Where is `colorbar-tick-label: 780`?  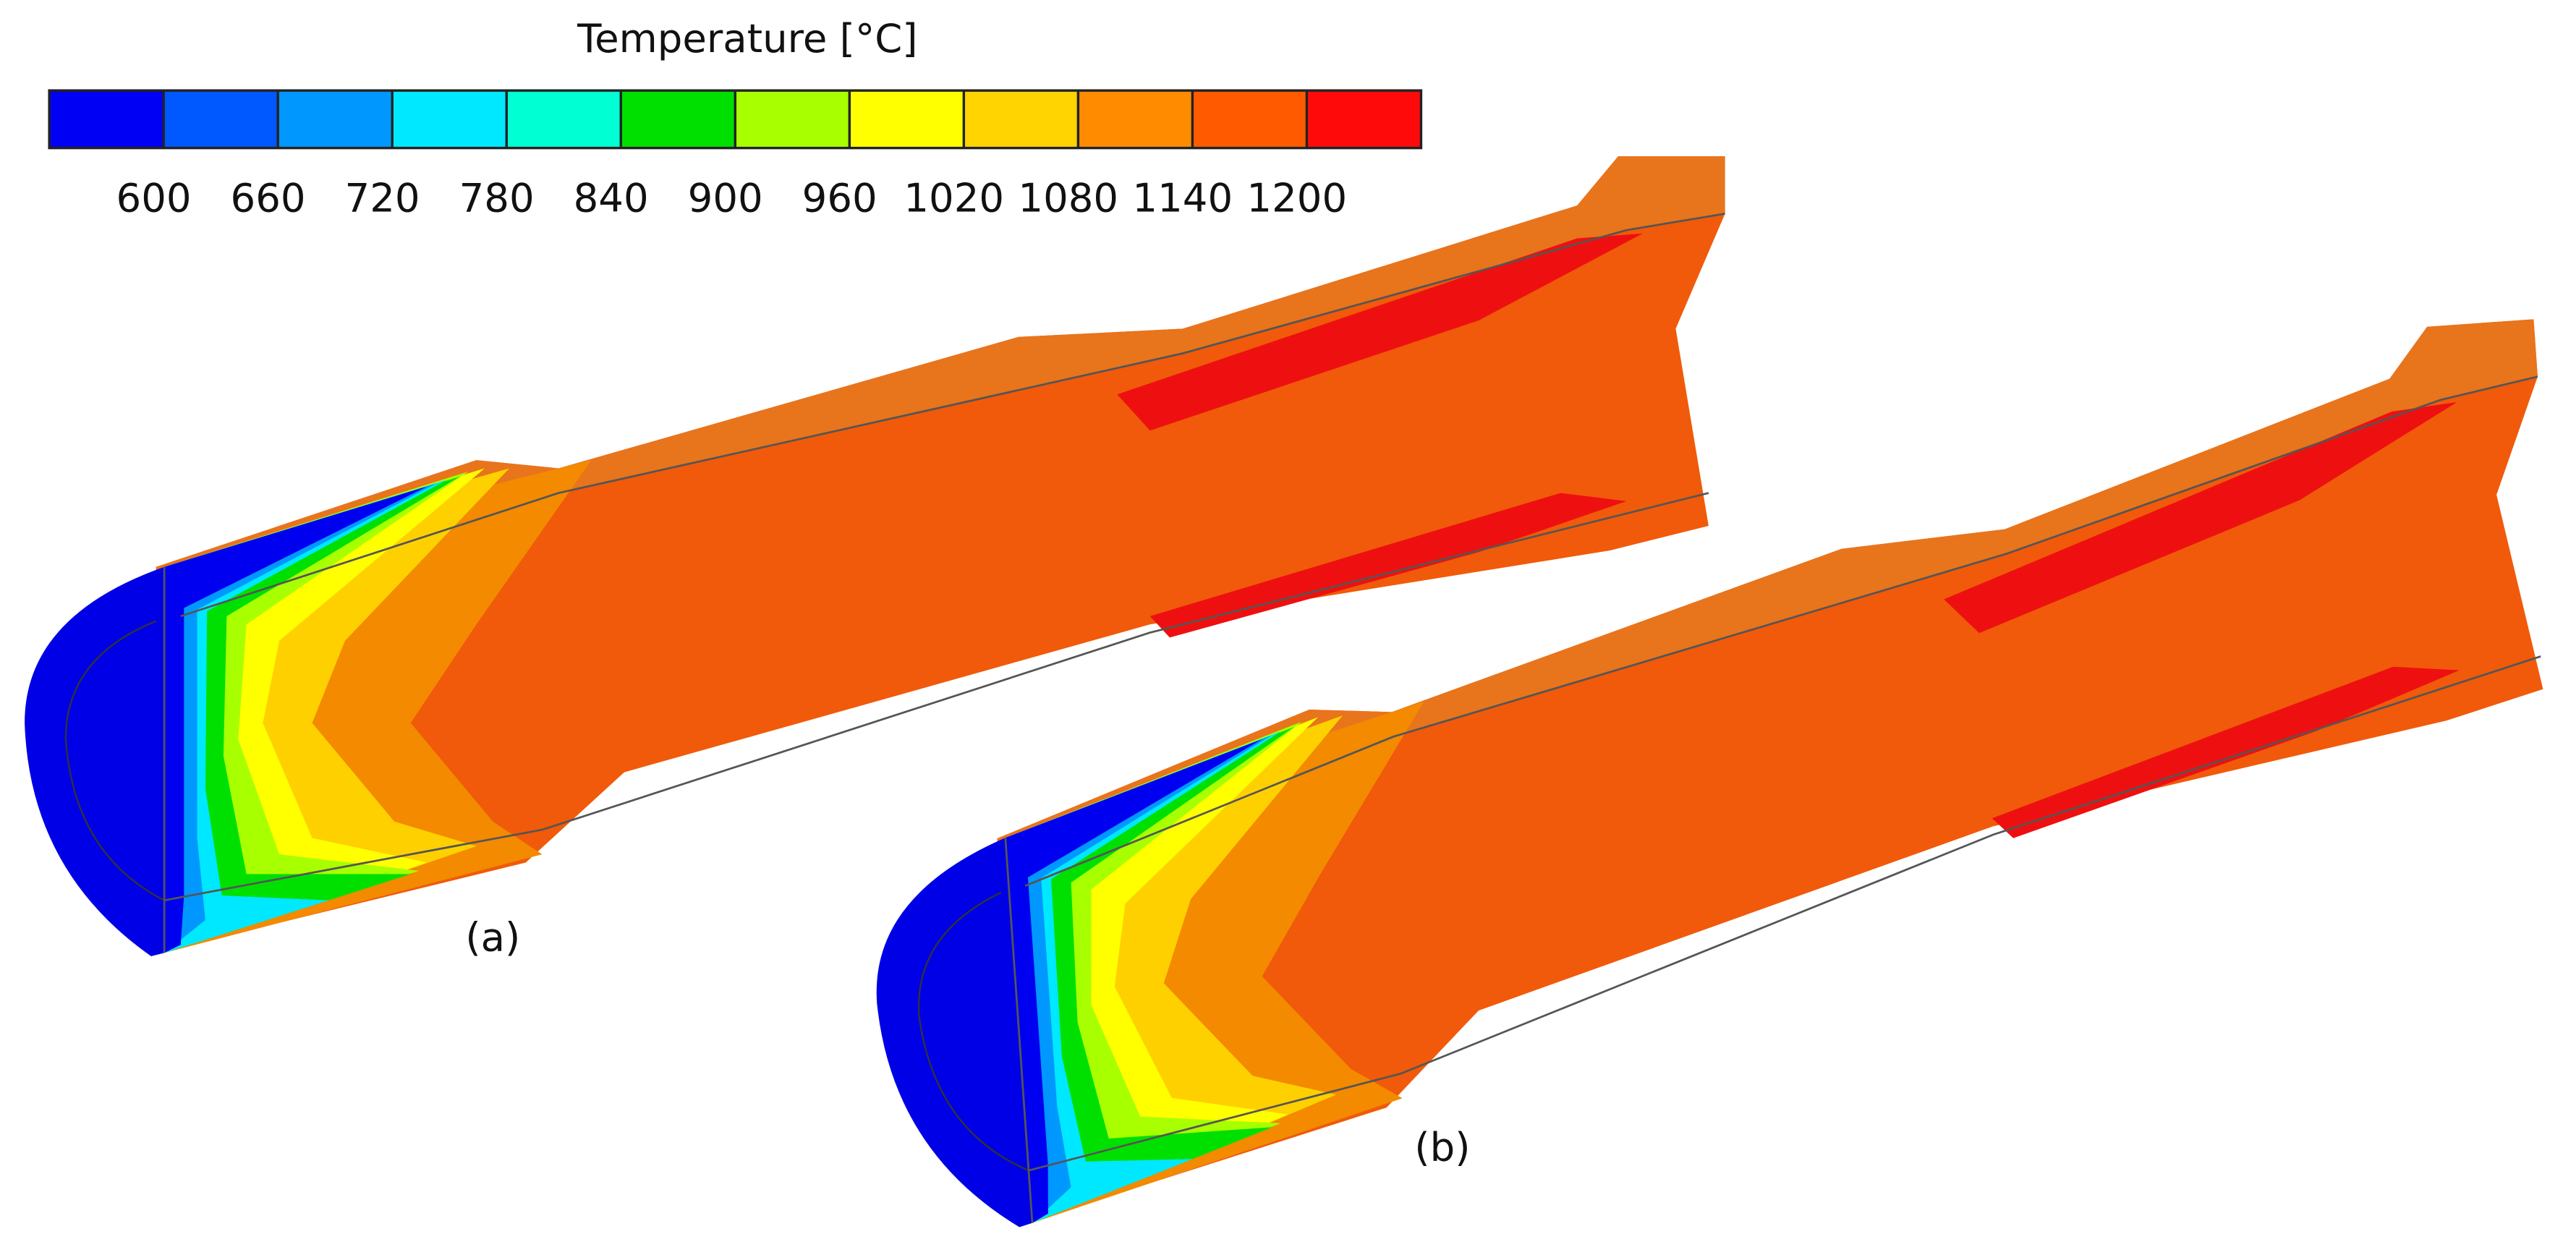
colorbar-tick-label: 780 is located at coordinates (497, 197).